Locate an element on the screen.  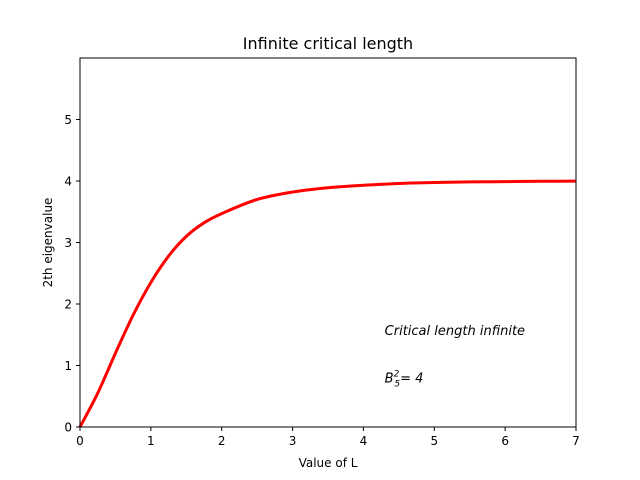
y-tick-label: 2 is located at coordinates (68, 305).